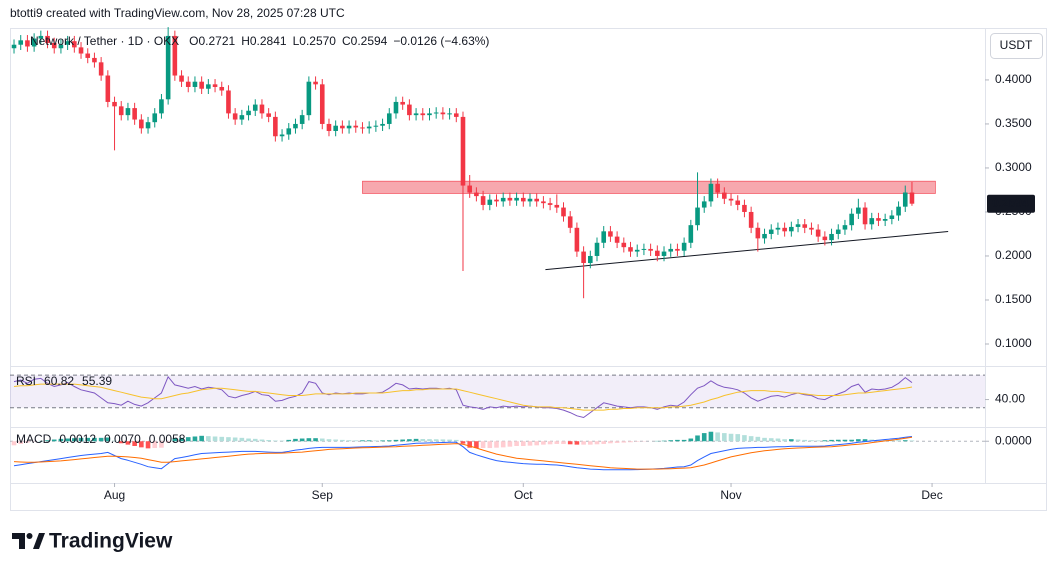  Describe the element at coordinates (217, 41) in the screenshot. I see `legend-text: 0.2721` at that location.